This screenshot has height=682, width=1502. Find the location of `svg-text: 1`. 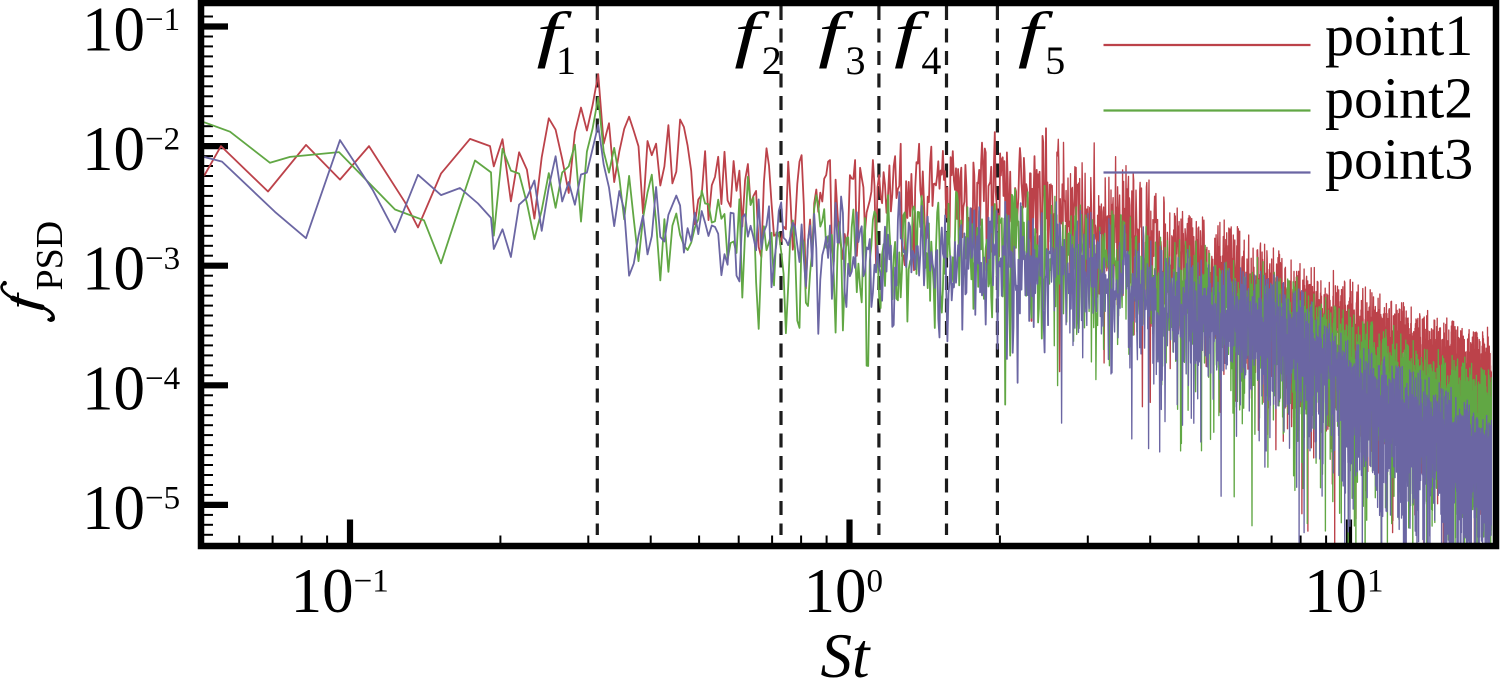

svg-text: 1 is located at coordinates (566, 60).